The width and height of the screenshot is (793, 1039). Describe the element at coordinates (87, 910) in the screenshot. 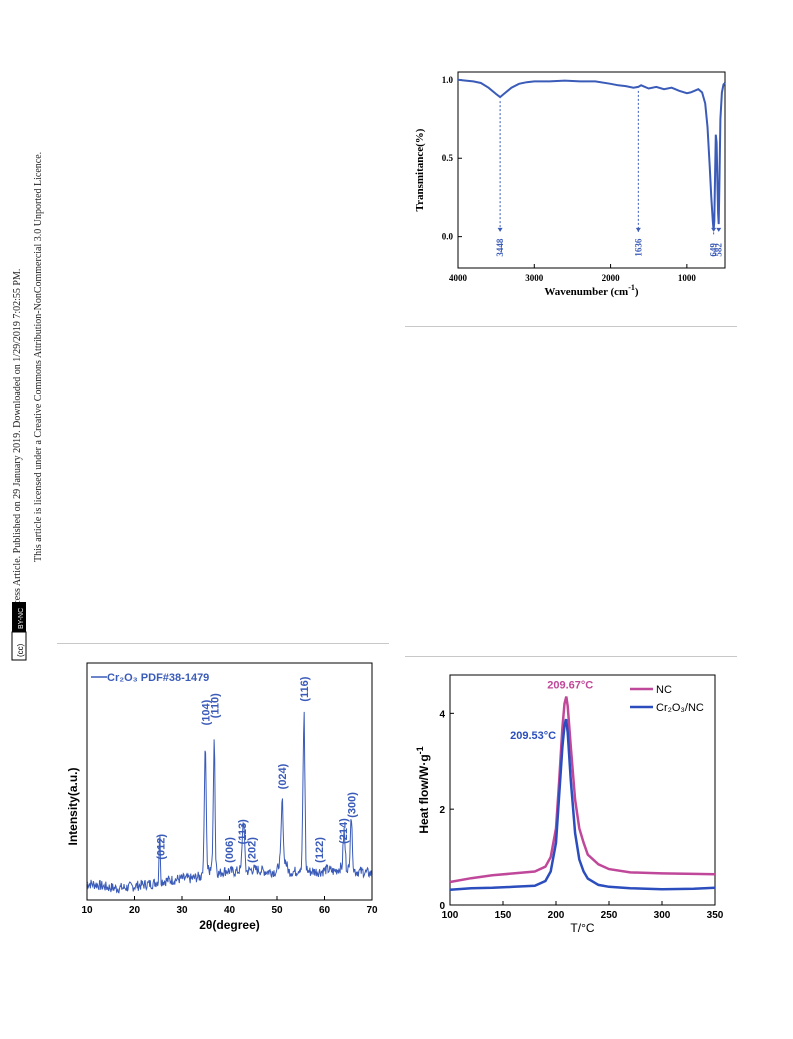

I see `x-tick-label: 10` at that location.